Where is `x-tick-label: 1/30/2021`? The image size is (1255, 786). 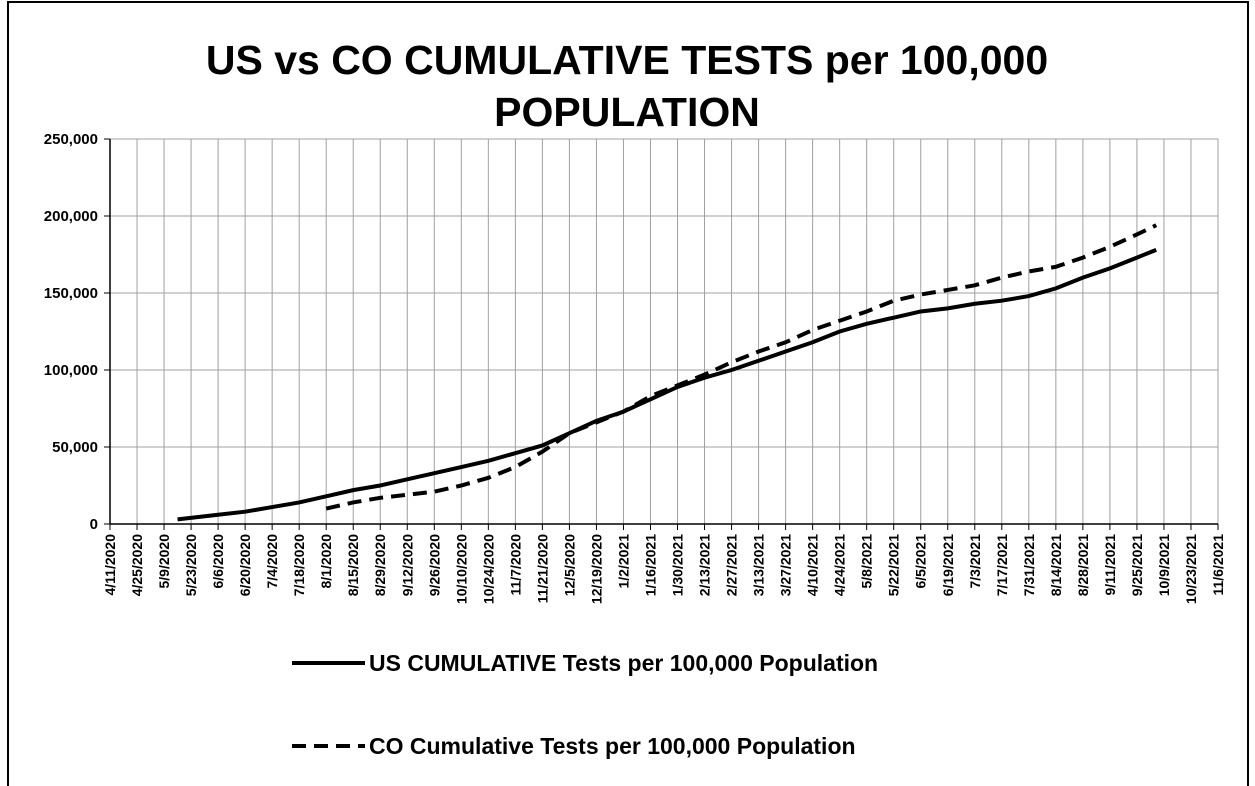
x-tick-label: 1/30/2021 is located at coordinates (678, 565).